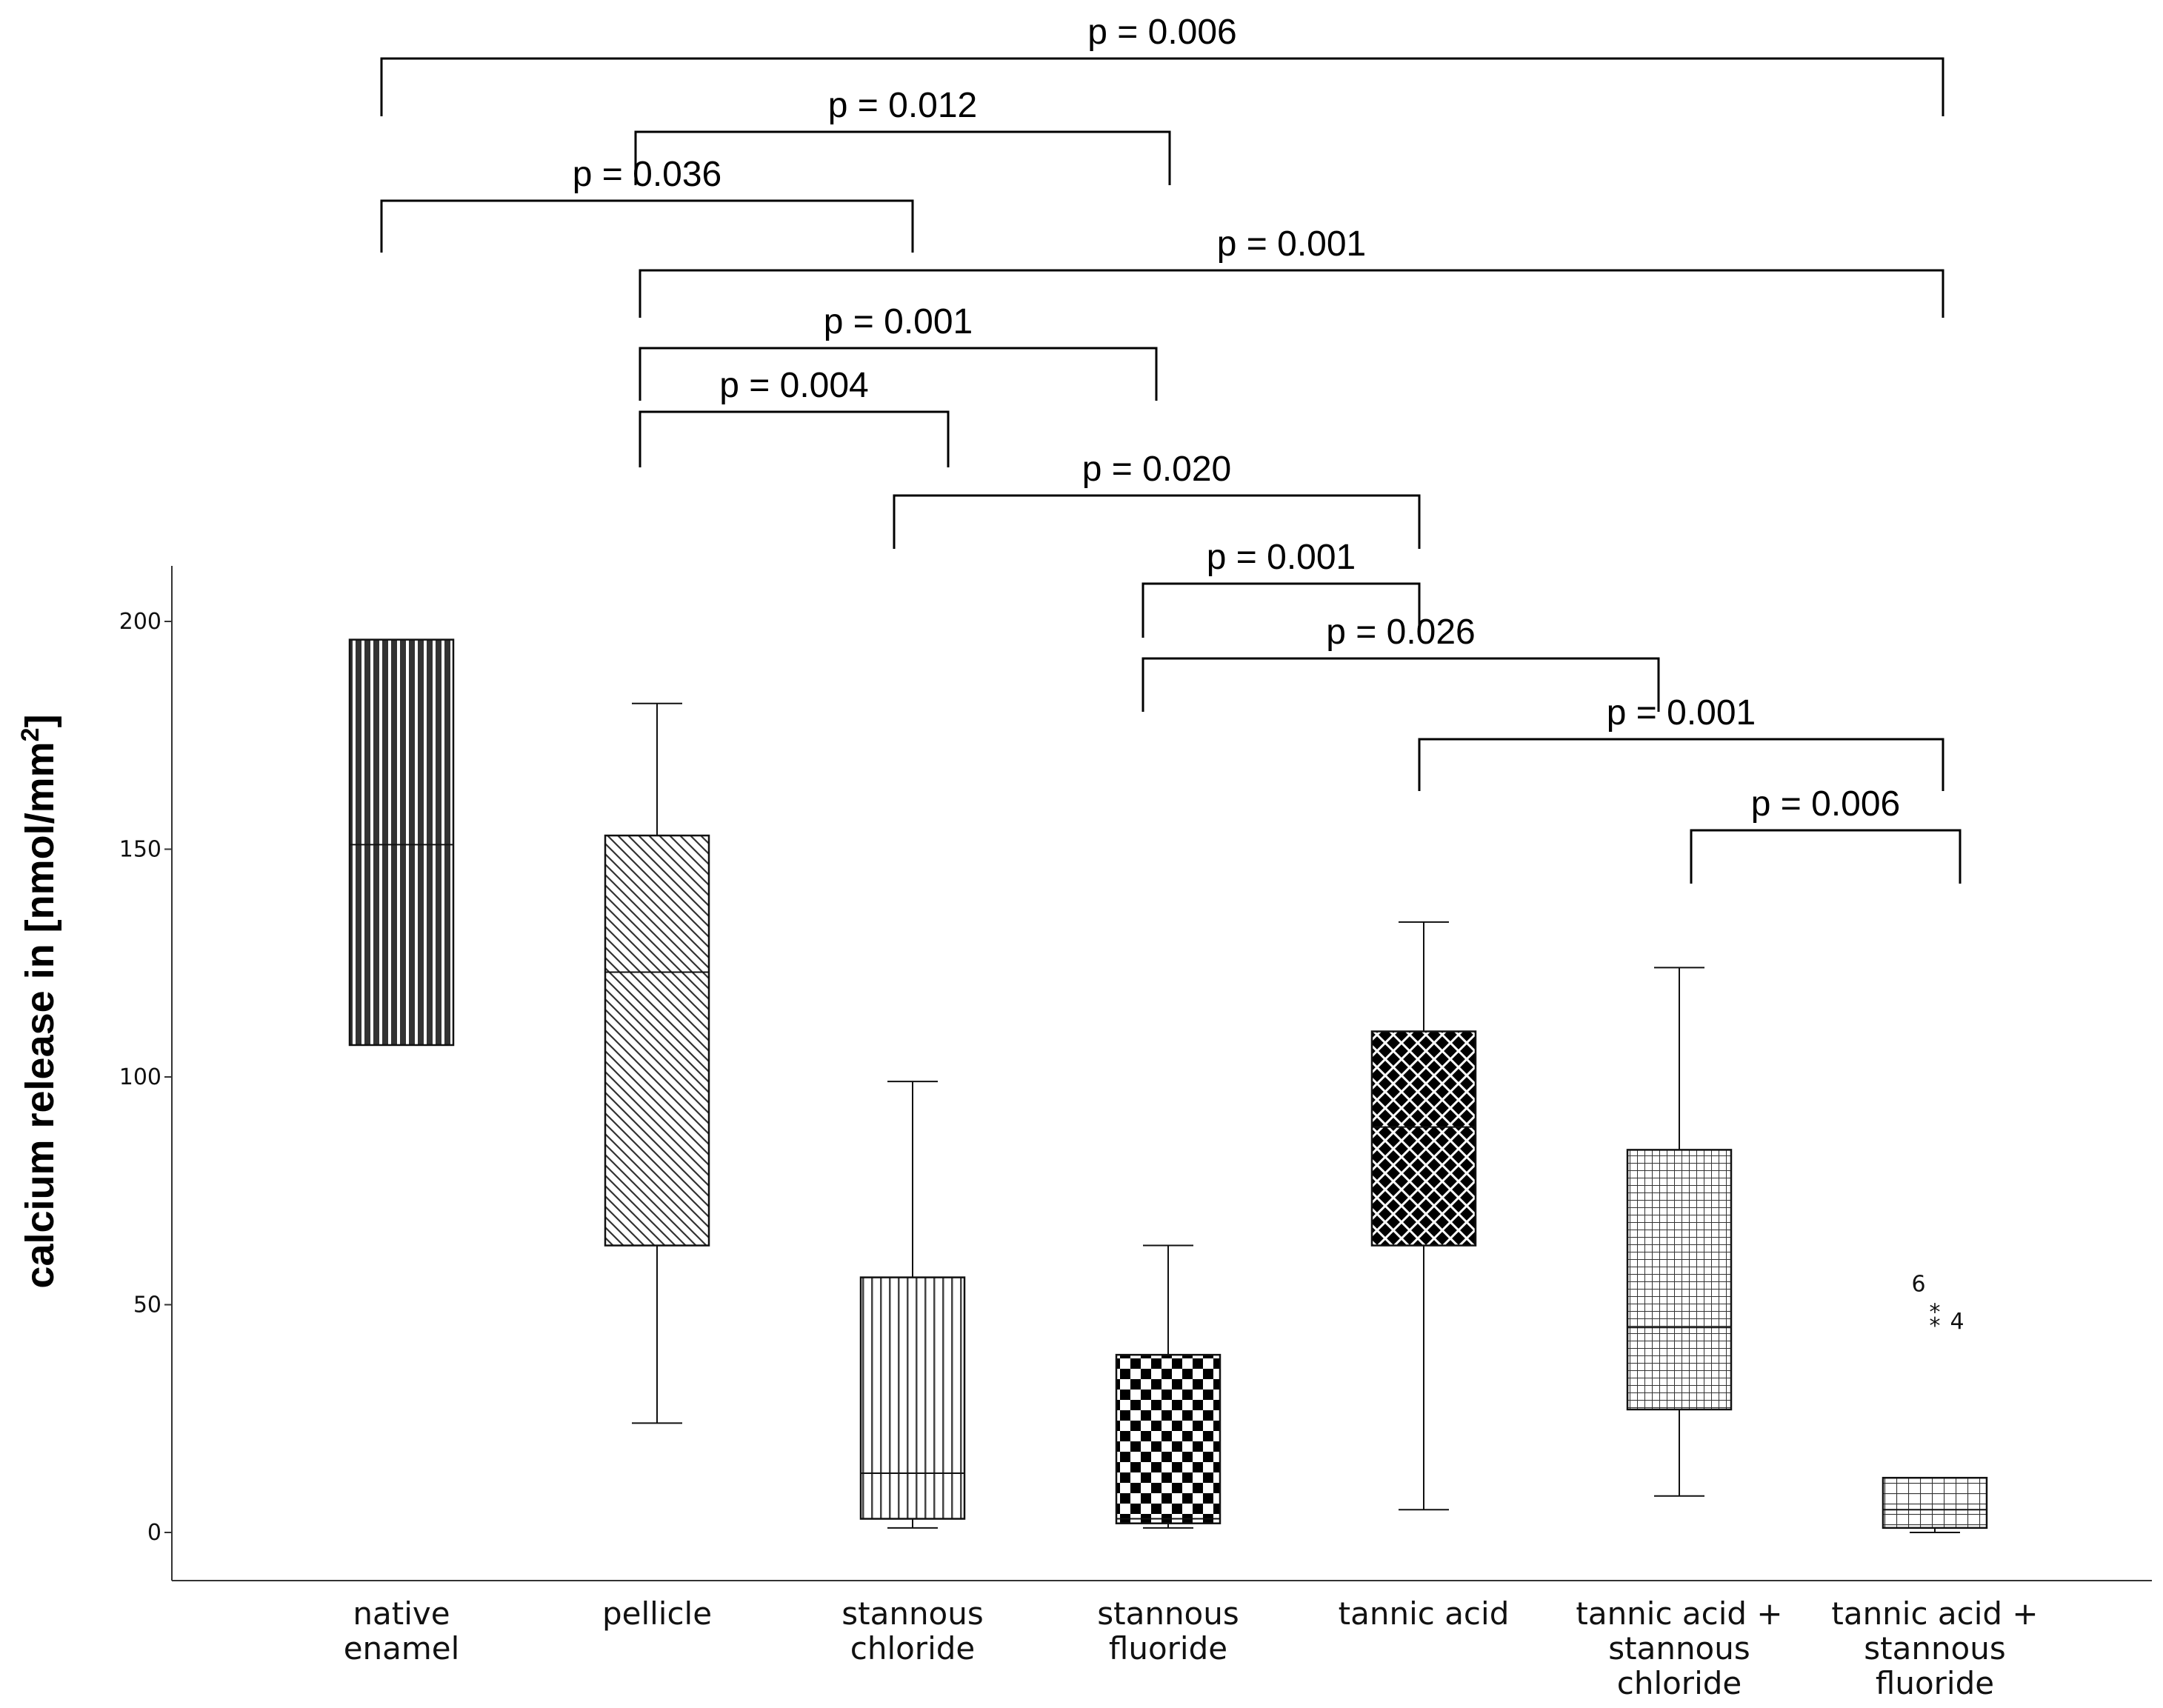 This screenshot has width=2163, height=1708. I want to click on p-value-label: p = 0.026, so click(1401, 632).